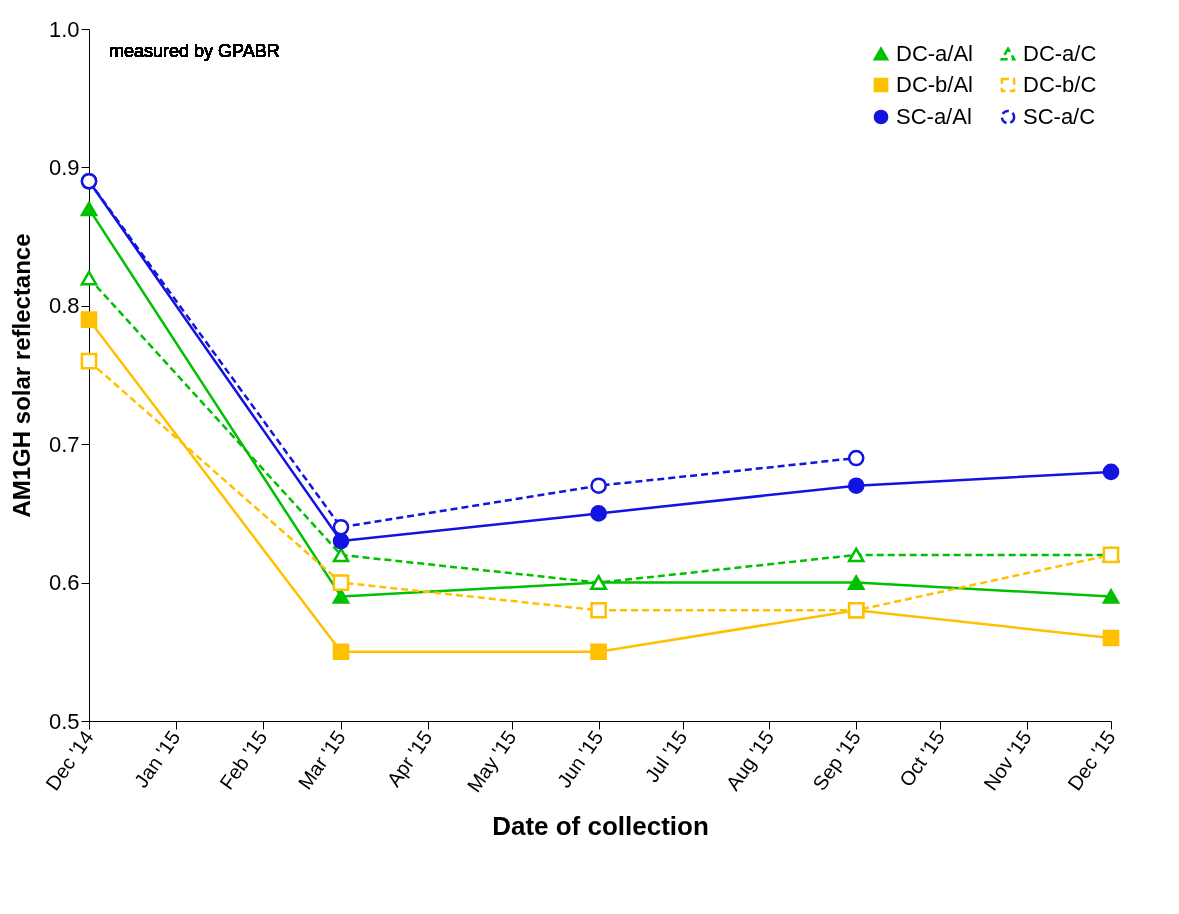 The height and width of the screenshot is (914, 1179). I want to click on annotation: measured by GPABR, so click(194, 51).